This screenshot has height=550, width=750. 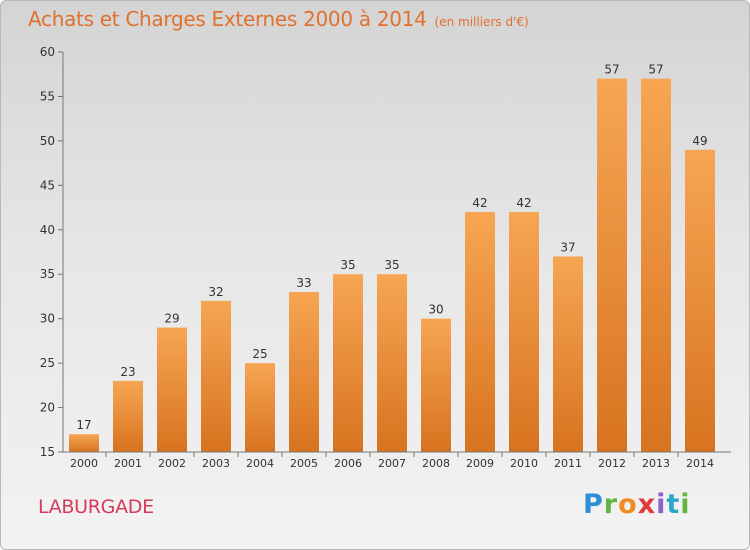 What do you see at coordinates (628, 504) in the screenshot?
I see `logo-letter: o` at bounding box center [628, 504].